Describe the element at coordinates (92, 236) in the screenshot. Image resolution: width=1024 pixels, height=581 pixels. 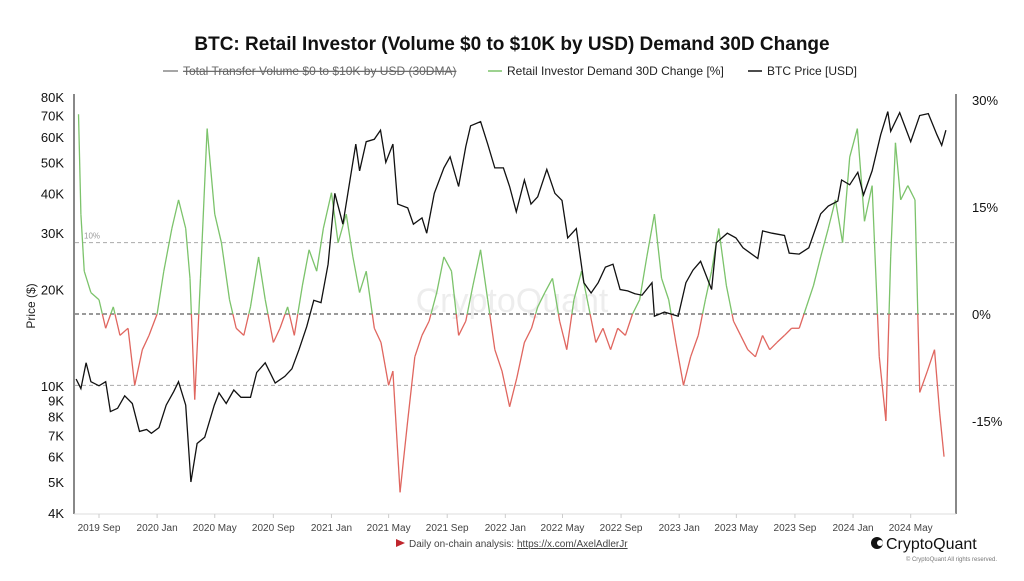
I see `reference-line-label: 10%` at that location.